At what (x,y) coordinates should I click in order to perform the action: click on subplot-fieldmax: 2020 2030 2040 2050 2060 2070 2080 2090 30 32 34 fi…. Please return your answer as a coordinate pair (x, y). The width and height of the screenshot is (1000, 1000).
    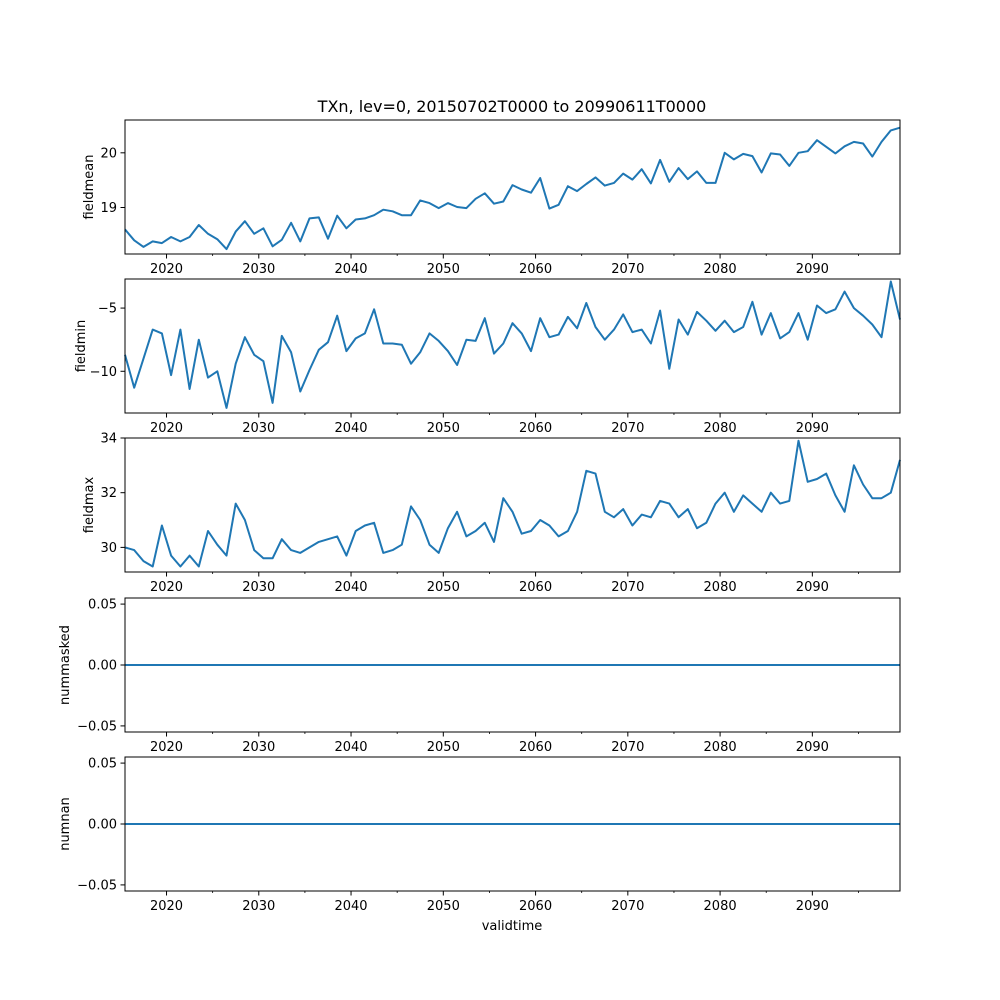
    Looking at the image, I should click on (491, 513).